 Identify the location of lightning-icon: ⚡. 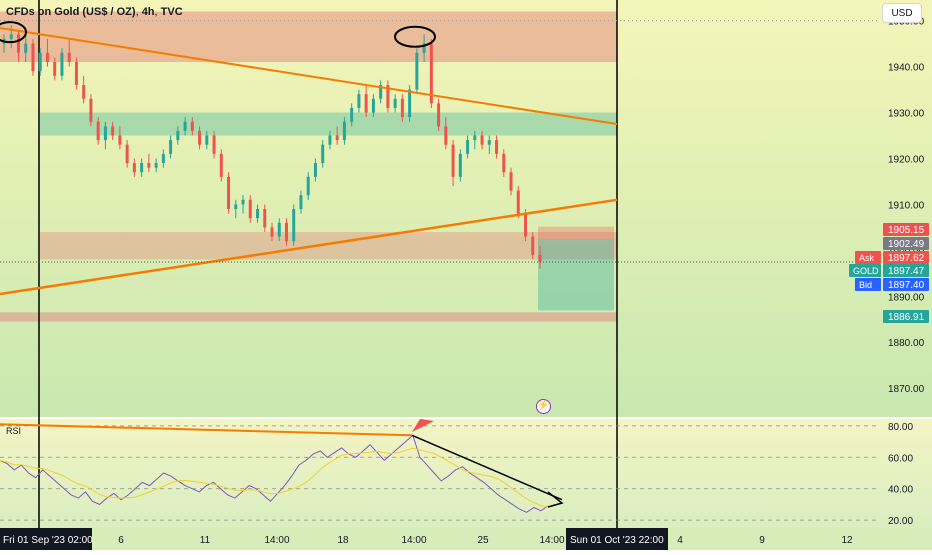
(543, 406).